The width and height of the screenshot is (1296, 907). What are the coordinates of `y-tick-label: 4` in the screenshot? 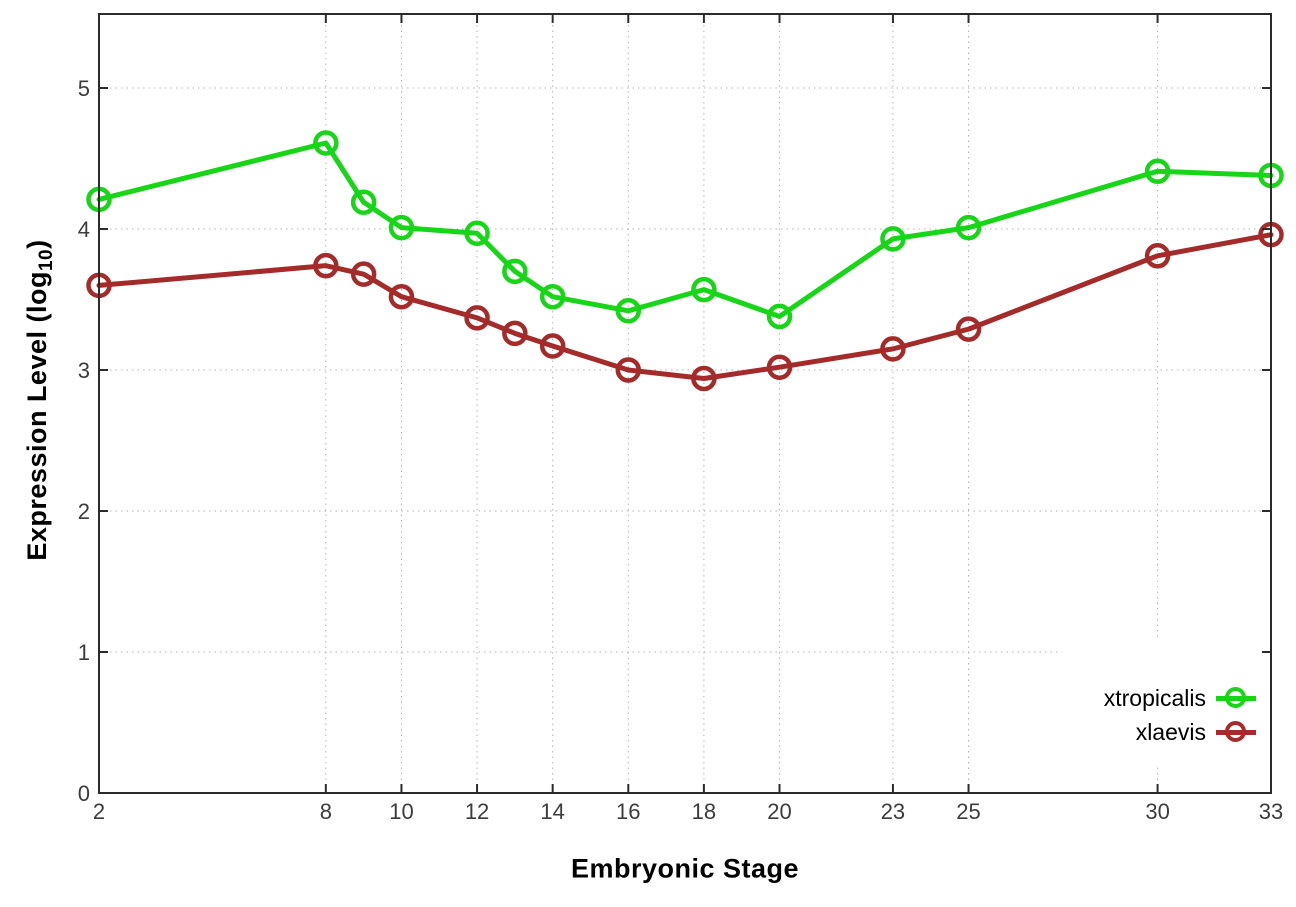 It's located at (84, 229).